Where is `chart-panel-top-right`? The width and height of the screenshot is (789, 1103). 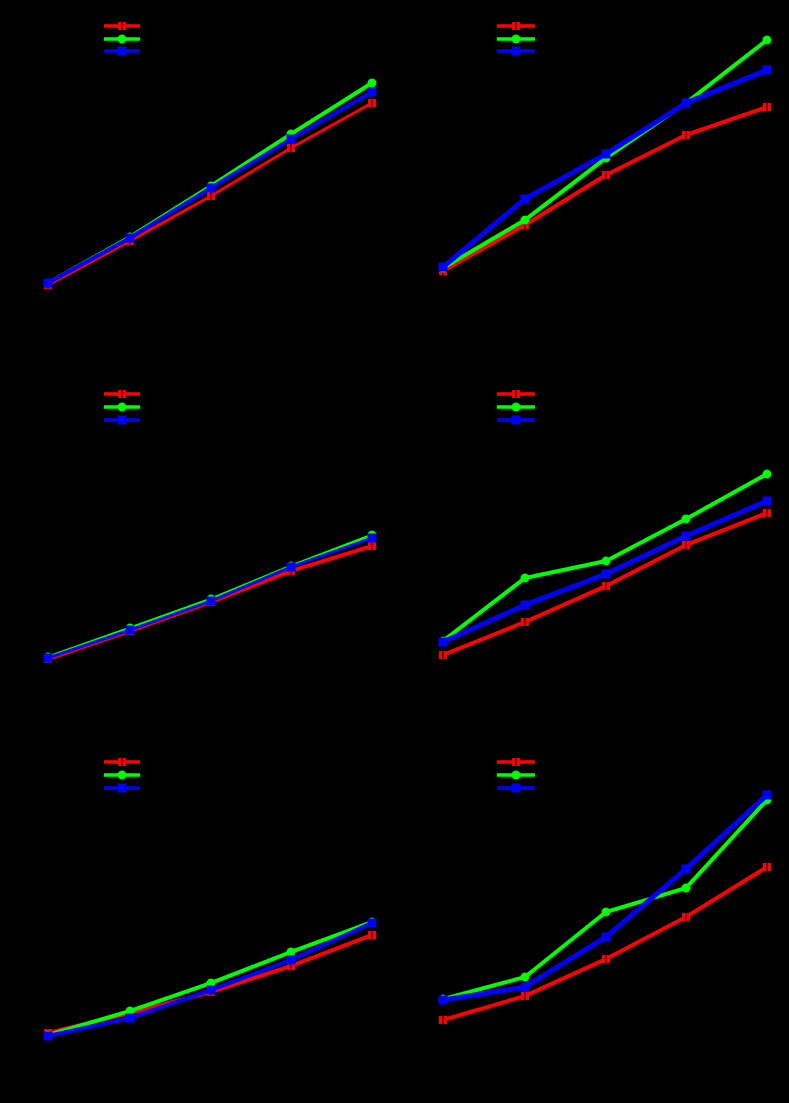
chart-panel-top-right is located at coordinates (605, 148).